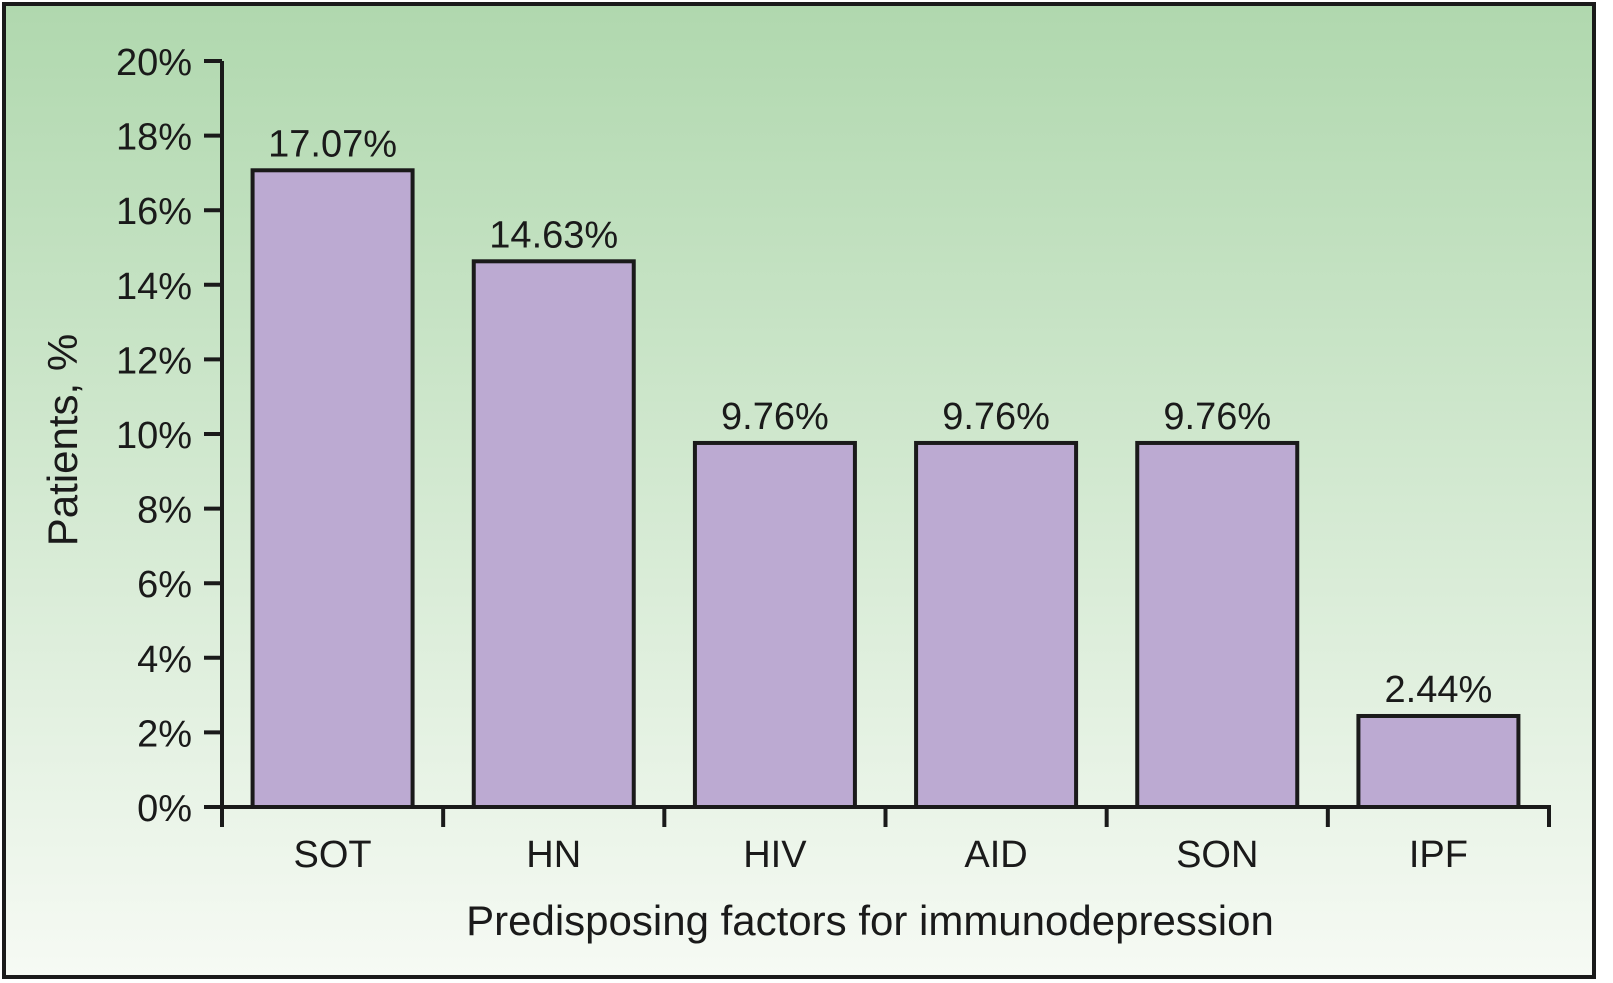 The height and width of the screenshot is (983, 1613). I want to click on y-tick-label: 6%, so click(164, 585).